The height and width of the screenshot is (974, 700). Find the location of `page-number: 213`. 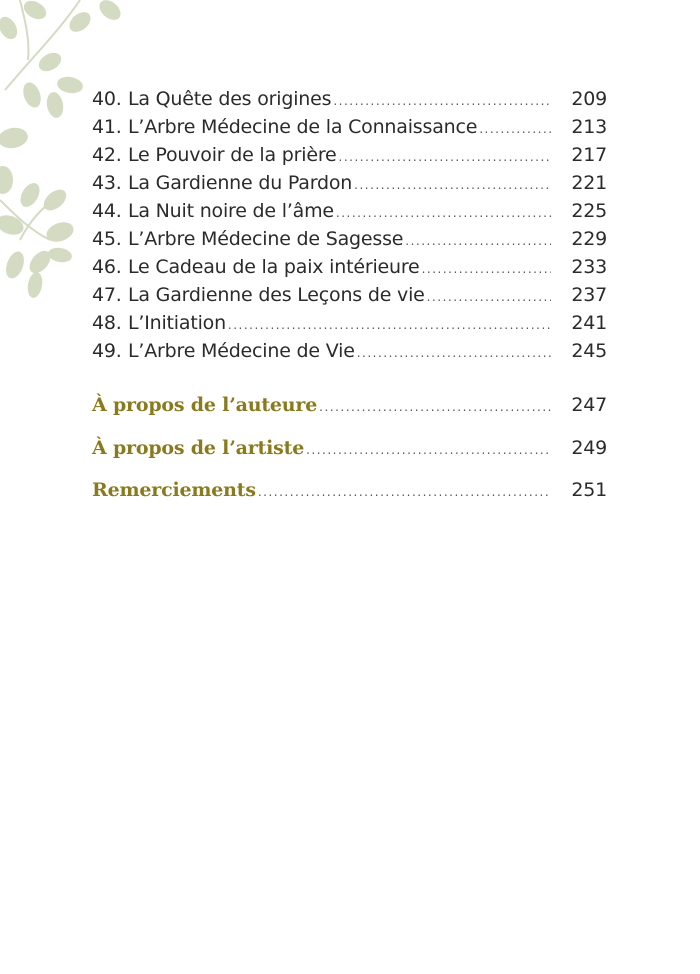

page-number: 213 is located at coordinates (589, 127).